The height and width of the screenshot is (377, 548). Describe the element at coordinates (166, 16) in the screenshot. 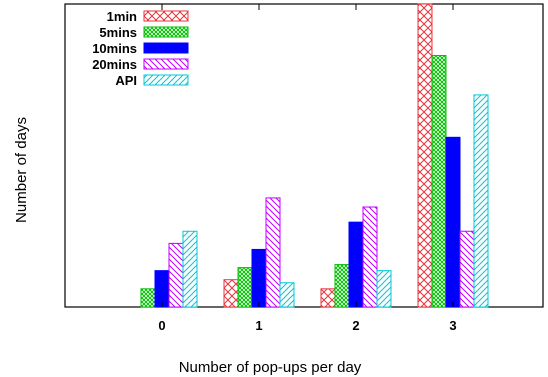

I see `legend-swatch-1min` at that location.